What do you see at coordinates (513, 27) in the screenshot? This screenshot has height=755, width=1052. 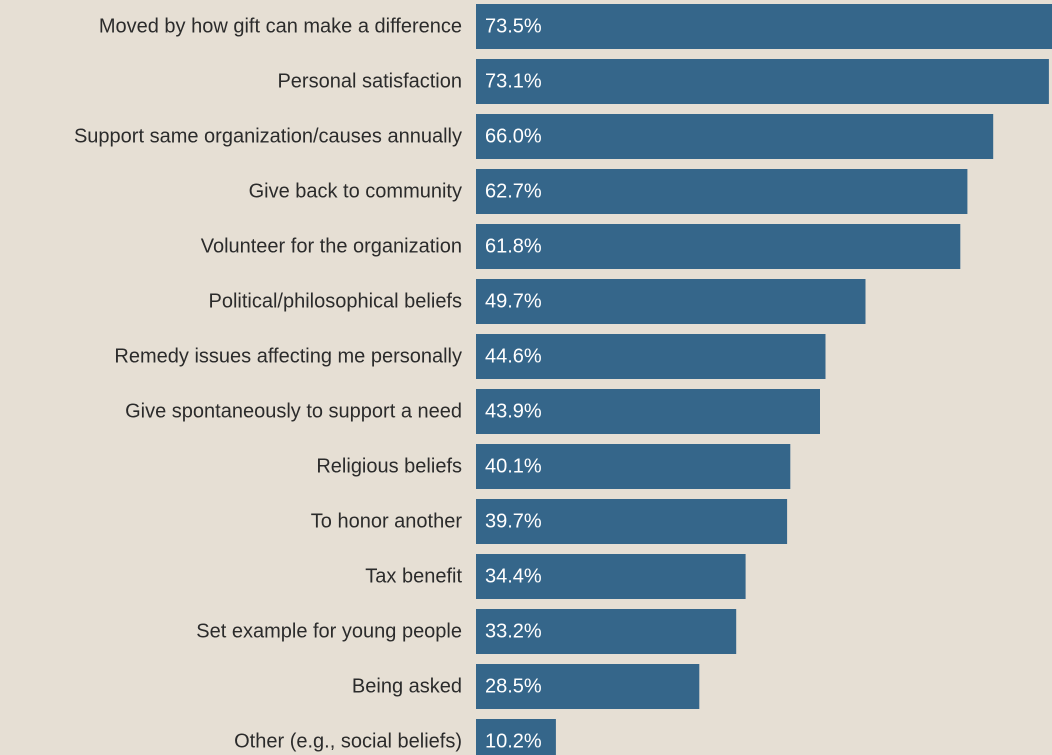 I see `value-label: 73.5%` at bounding box center [513, 27].